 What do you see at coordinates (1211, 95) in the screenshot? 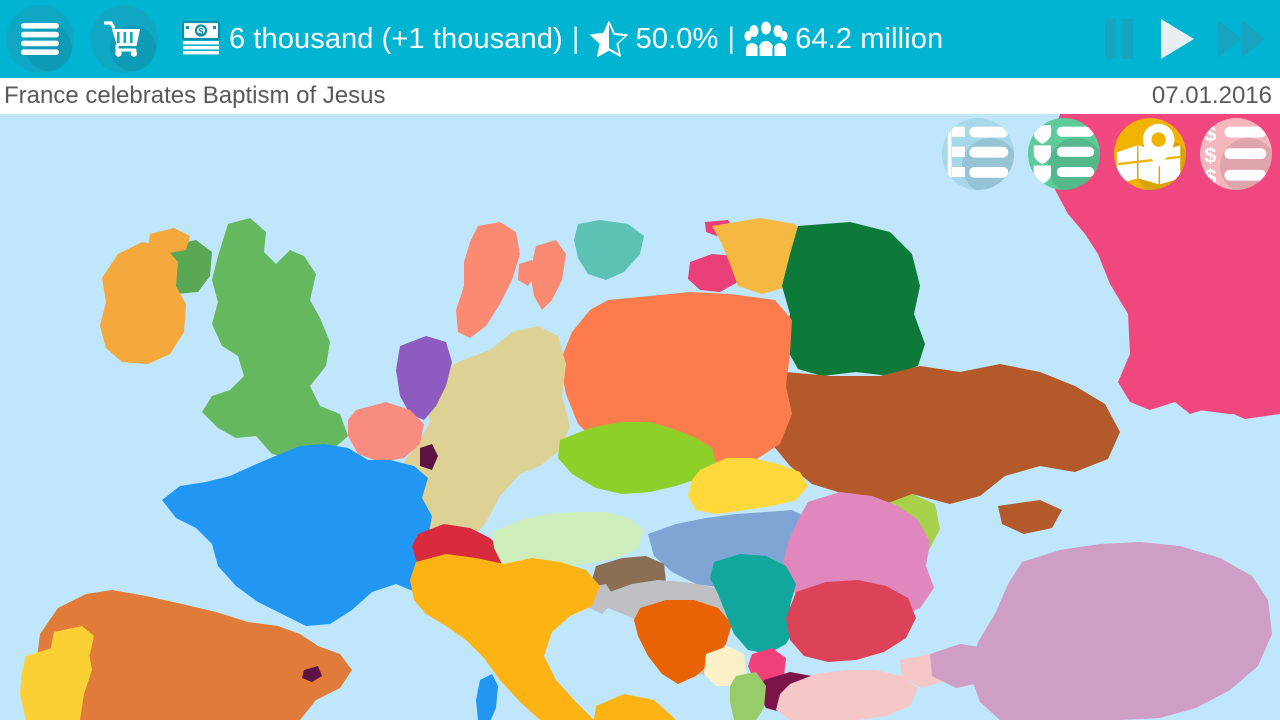
I see `news-date: 07.01.2016` at bounding box center [1211, 95].